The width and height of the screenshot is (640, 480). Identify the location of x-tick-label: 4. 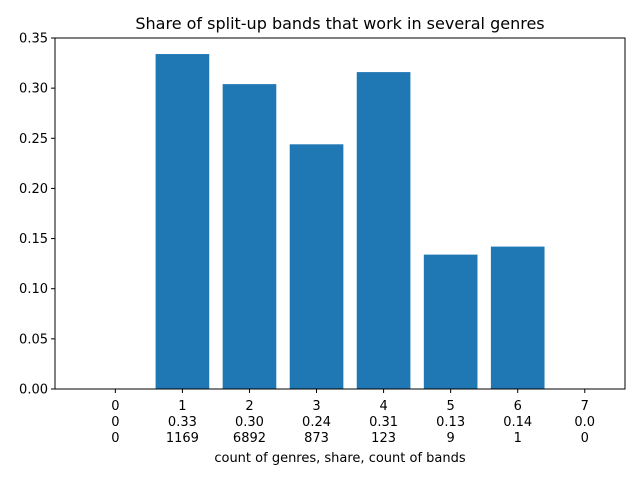
(383, 406).